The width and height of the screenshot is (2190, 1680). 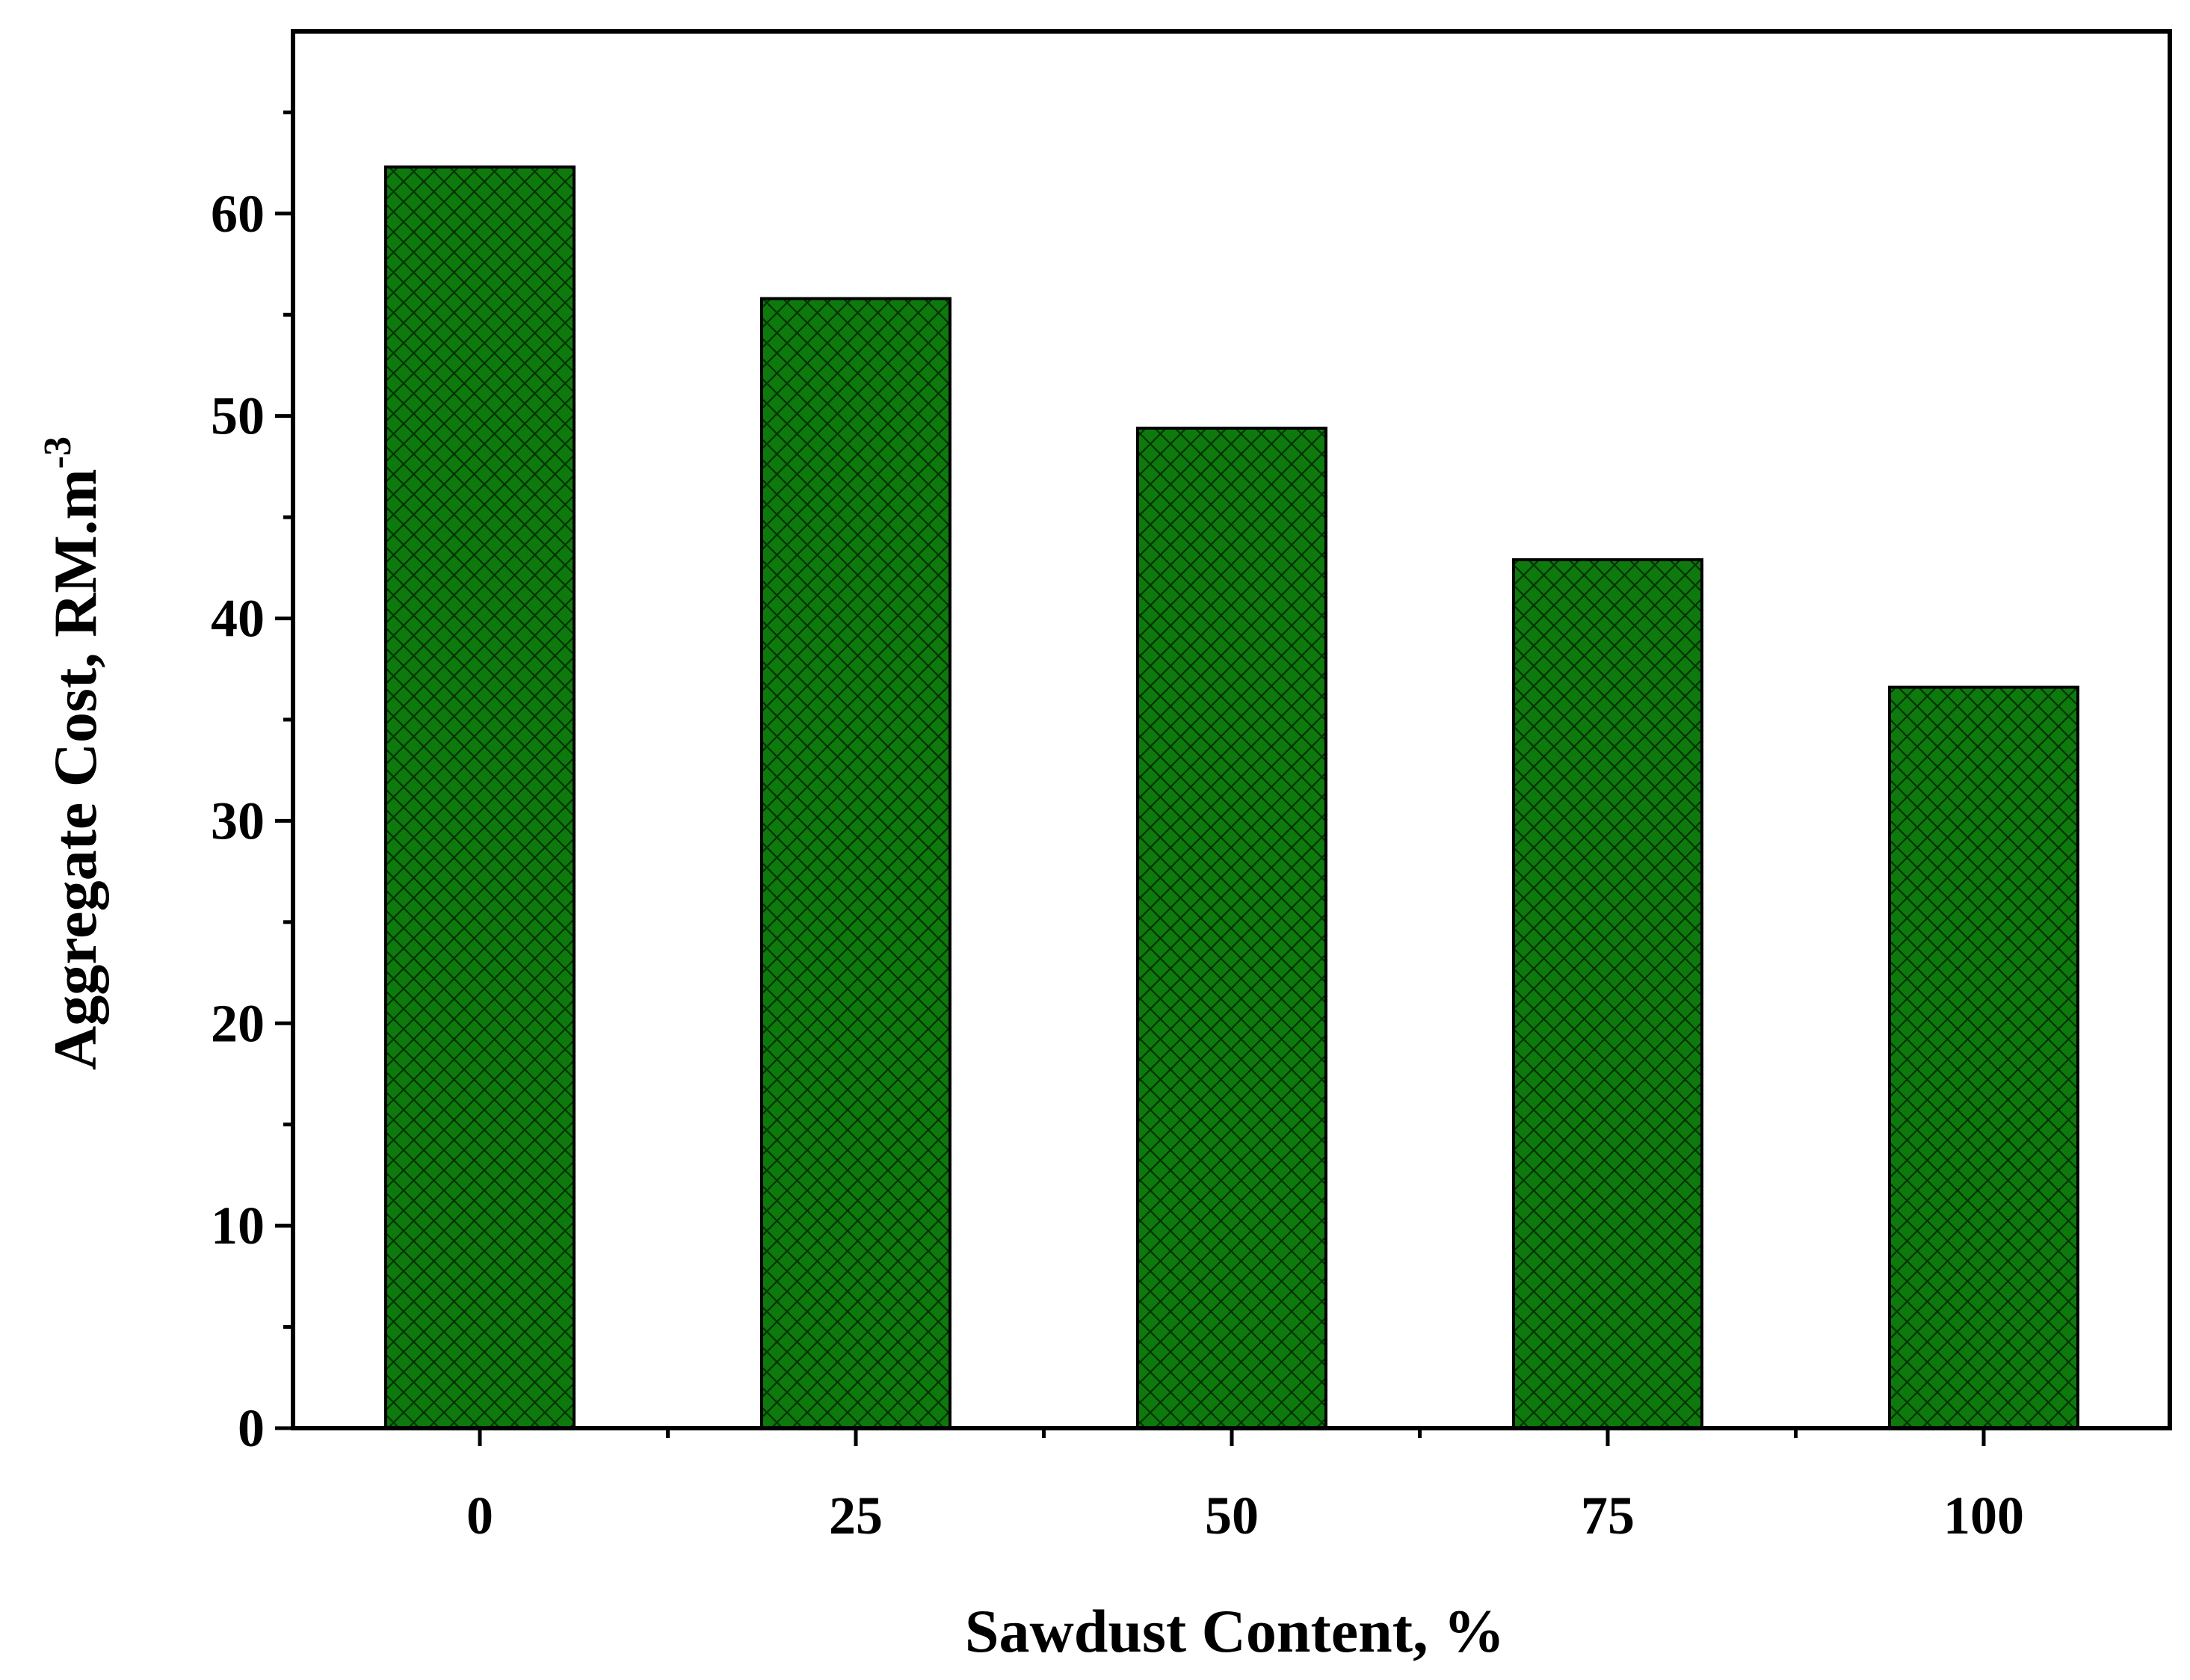 I want to click on x-axis-title: Sawdust Content, %, so click(x=1235, y=1631).